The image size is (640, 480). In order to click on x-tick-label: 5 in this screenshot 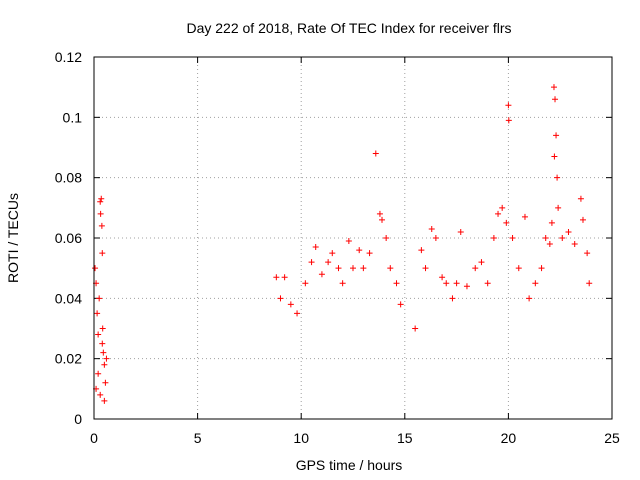, I will do `click(198, 438)`.